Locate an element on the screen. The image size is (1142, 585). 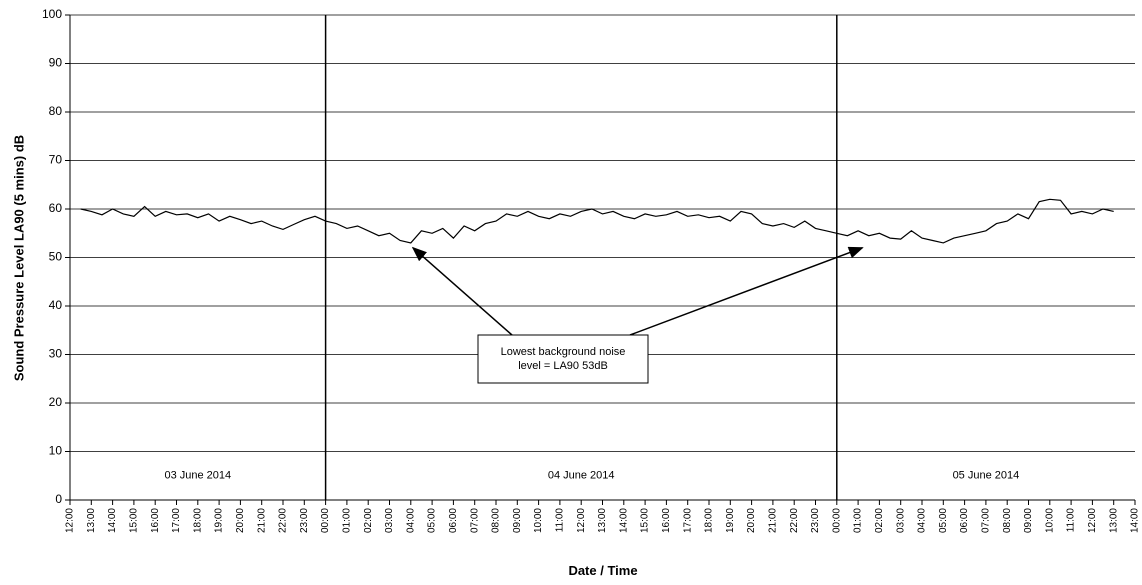
y-tick-label: 50 is located at coordinates (56, 257).